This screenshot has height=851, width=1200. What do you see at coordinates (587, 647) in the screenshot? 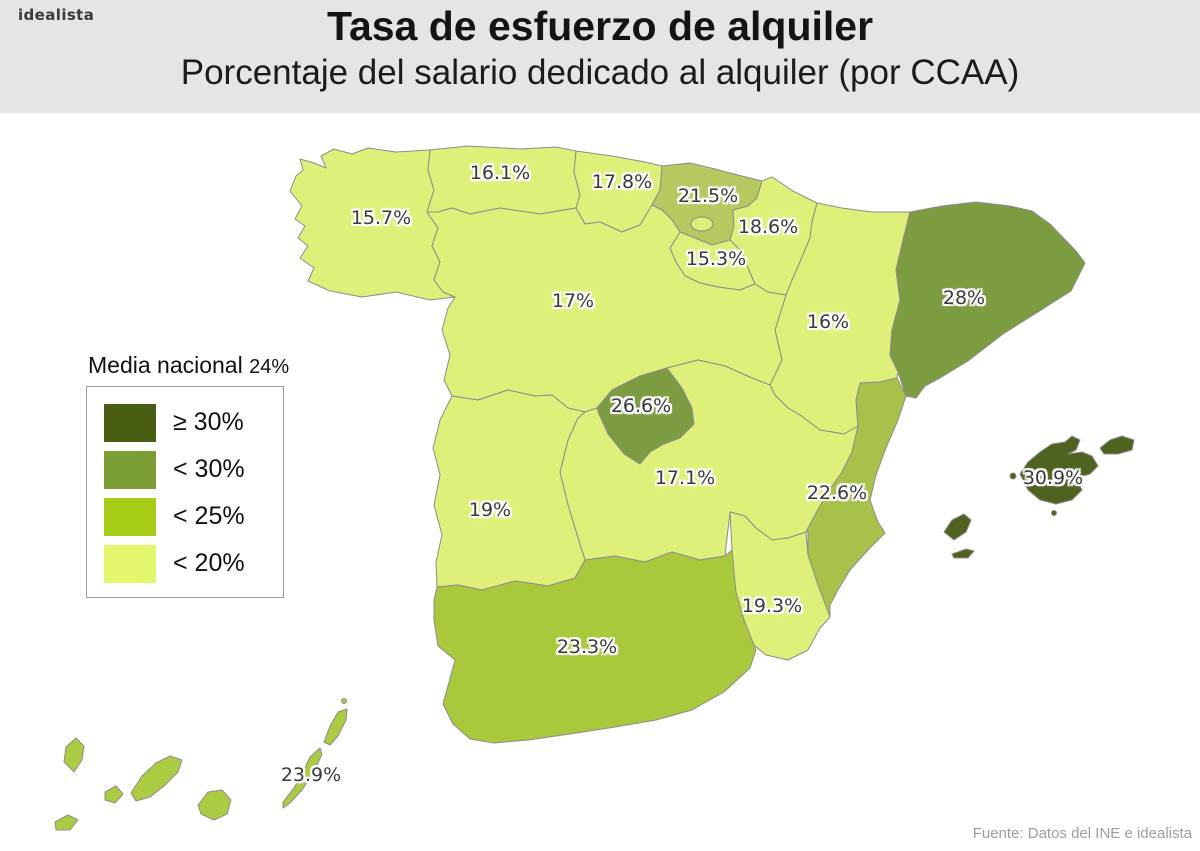
I see `value-label-andalucia: 23.3%` at bounding box center [587, 647].